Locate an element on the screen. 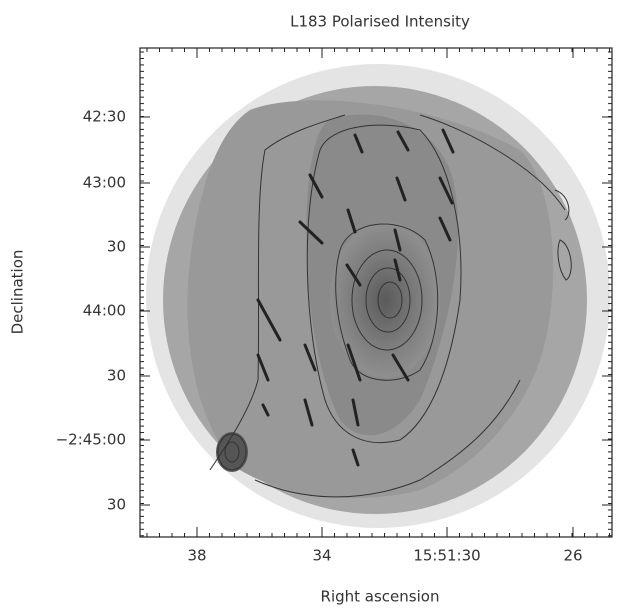 This screenshot has height=612, width=620. y-tick-label: 43:00 is located at coordinates (104, 183).